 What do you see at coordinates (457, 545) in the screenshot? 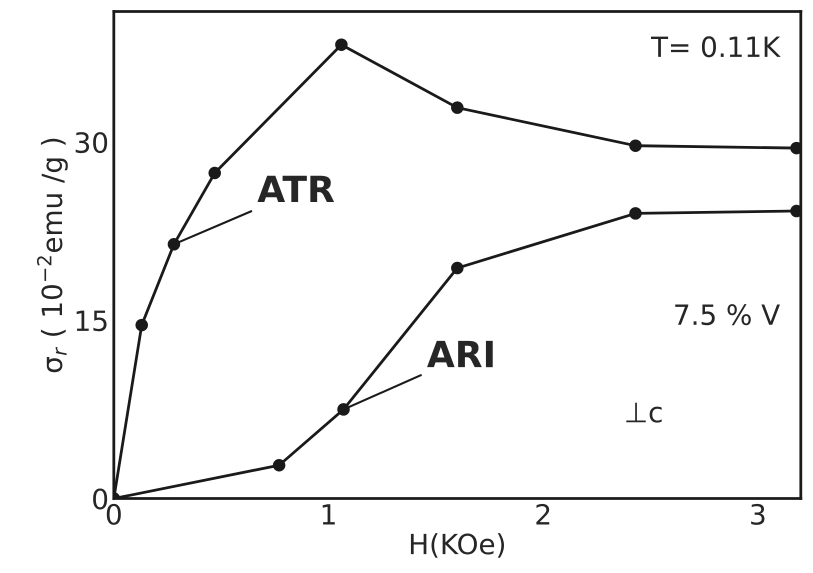
I see `x-axis-title: H(KOe)` at bounding box center [457, 545].